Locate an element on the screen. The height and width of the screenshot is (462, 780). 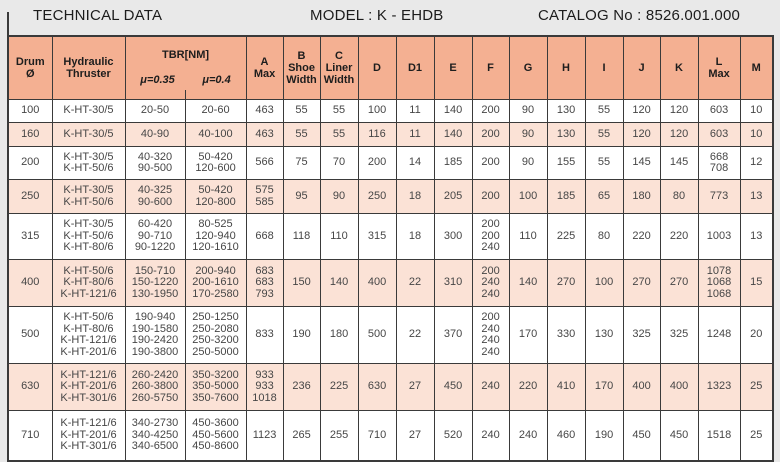
cell-j: 220 is located at coordinates (641, 236).